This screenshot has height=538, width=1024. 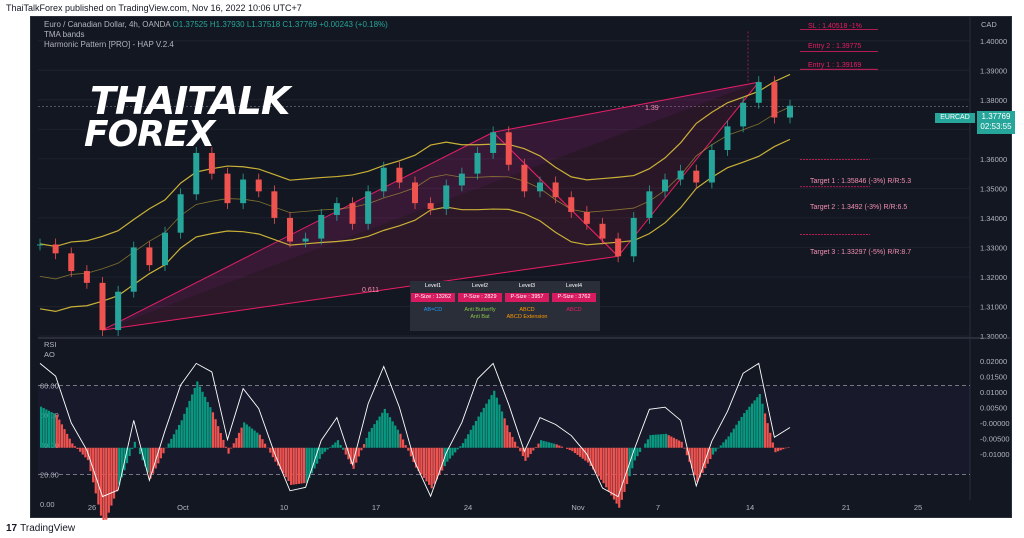 What do you see at coordinates (187, 117) in the screenshot?
I see `thaitalk-logo: THAITALK FOREX` at bounding box center [187, 117].